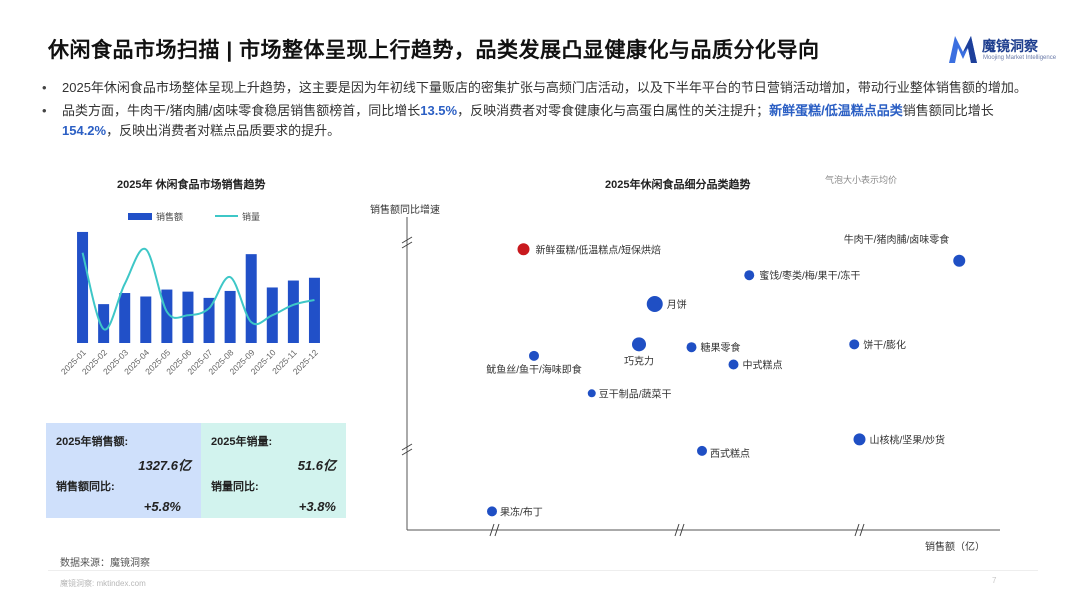 The height and width of the screenshot is (608, 1080). Describe the element at coordinates (84, 130) in the screenshot. I see `highlight-number: 154.2%` at that location.